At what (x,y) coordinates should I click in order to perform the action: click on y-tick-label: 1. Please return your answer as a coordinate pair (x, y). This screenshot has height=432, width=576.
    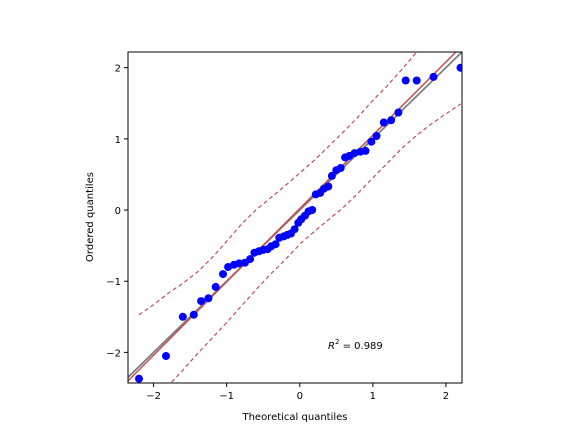
    Looking at the image, I should click on (118, 140).